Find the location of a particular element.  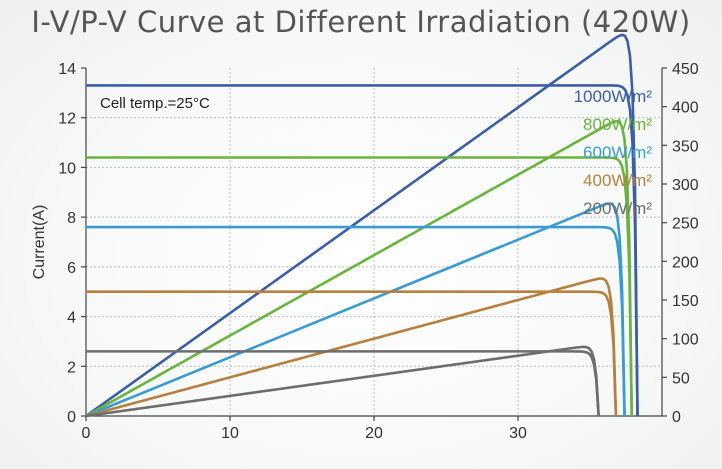

y-tick-label: 6 is located at coordinates (71, 268).